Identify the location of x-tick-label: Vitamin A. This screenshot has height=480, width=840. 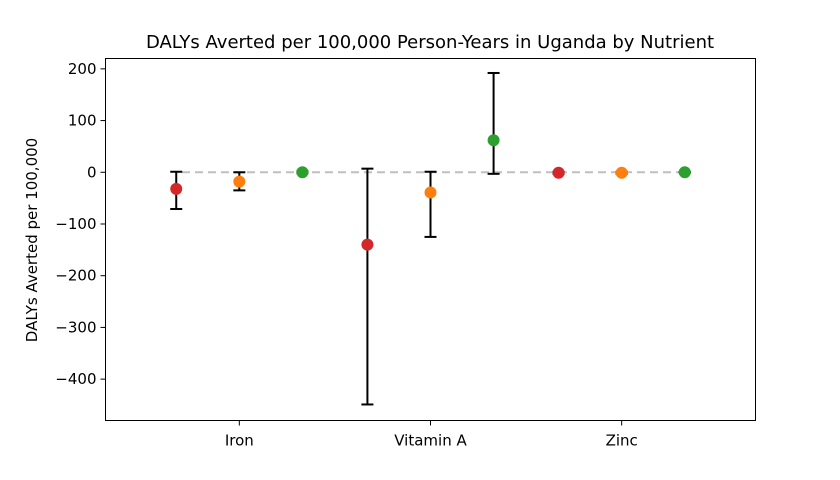
(430, 441).